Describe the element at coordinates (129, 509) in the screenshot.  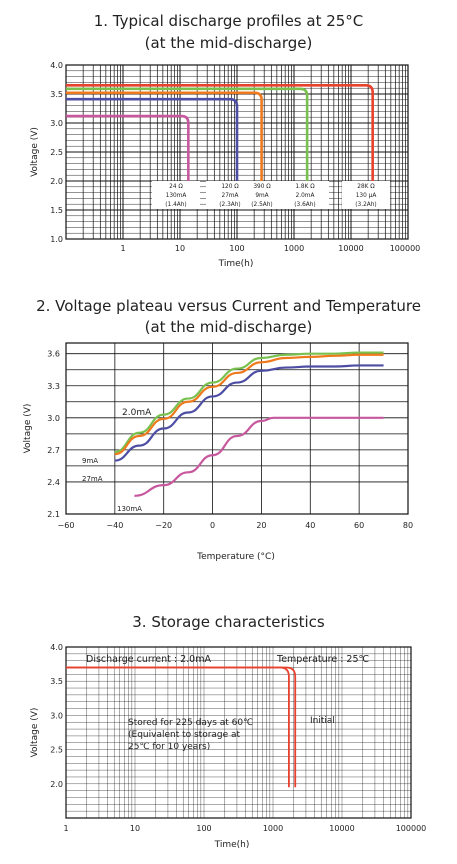
I see `chart2-annotation-label: 130mA` at that location.